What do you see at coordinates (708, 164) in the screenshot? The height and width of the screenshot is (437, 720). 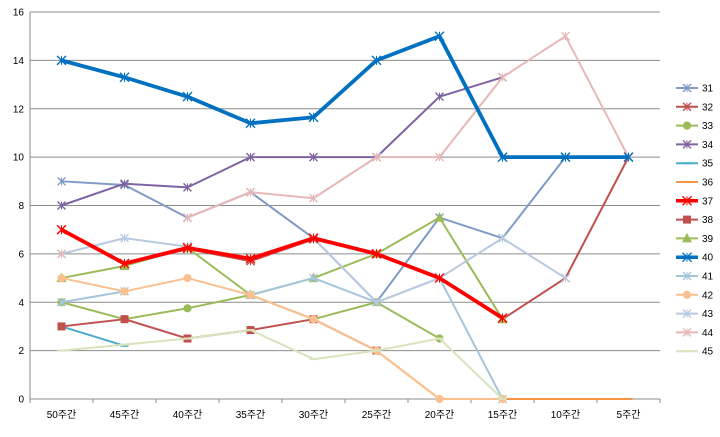 I see `legend-label: 35` at bounding box center [708, 164].